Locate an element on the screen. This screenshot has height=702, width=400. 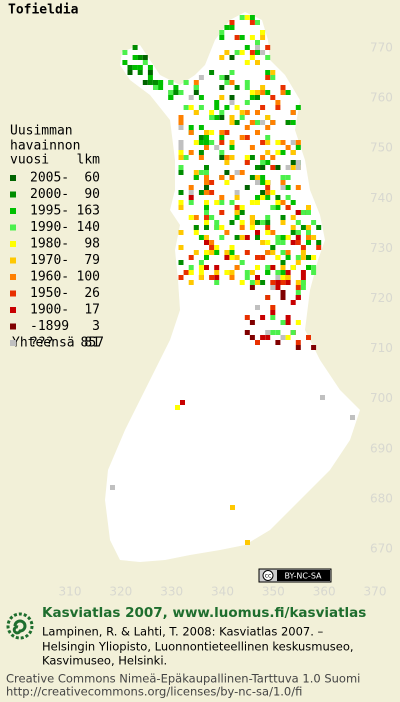
map-title: Tofieldia is located at coordinates (43, 10).